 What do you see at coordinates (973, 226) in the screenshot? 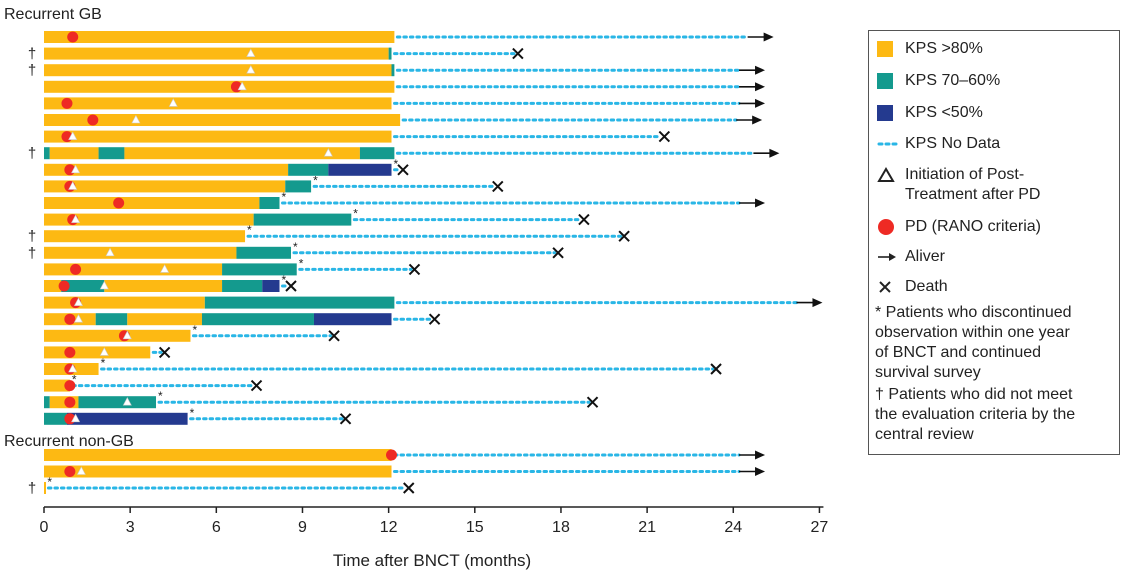
I see `legend-label-pd: PD (RANO criteria)` at bounding box center [973, 226].